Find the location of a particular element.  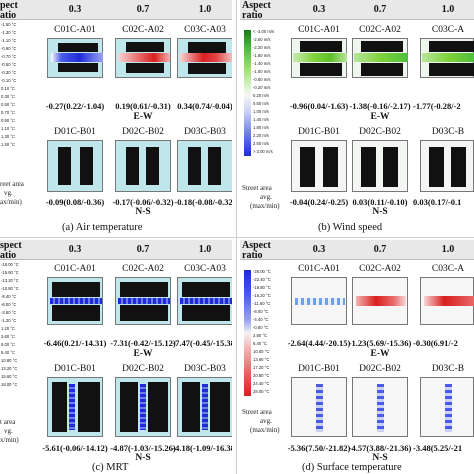

ratio-label: ratio is located at coordinates (252, 255).